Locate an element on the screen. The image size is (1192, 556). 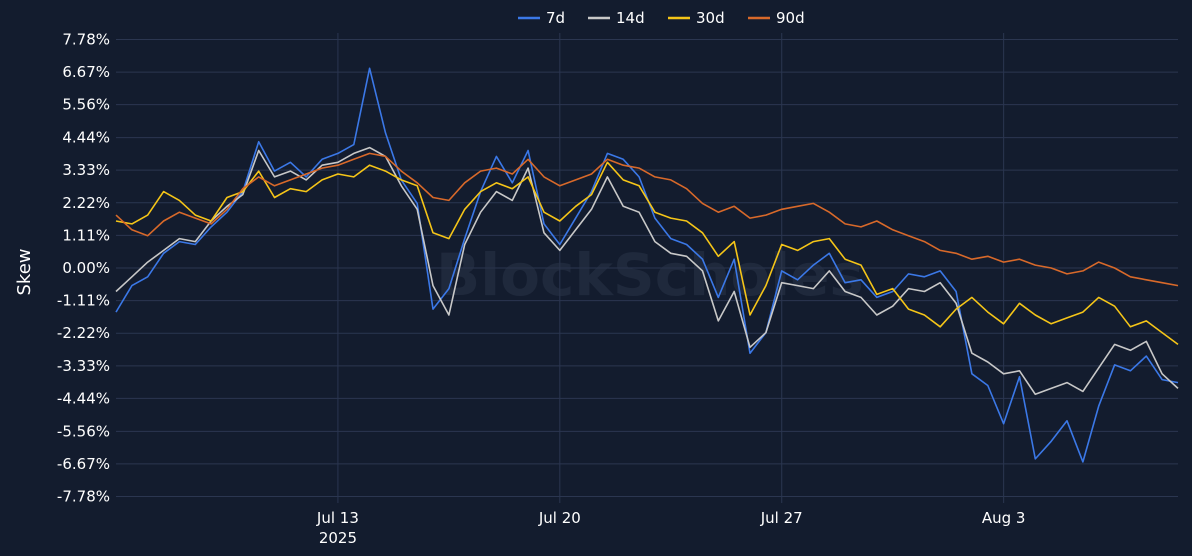
y-tick-label: 7.78% is located at coordinates (86, 39).